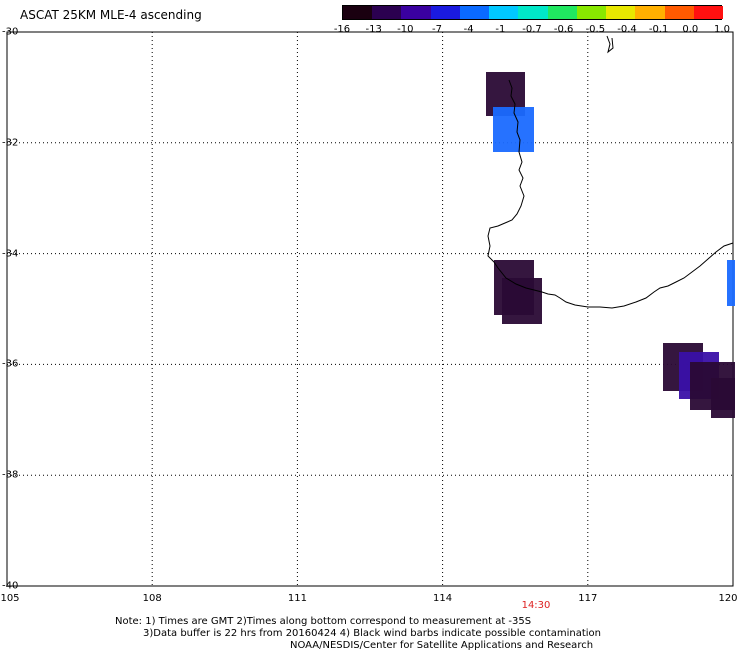  I want to click on longitude-label: 111, so click(297, 598).